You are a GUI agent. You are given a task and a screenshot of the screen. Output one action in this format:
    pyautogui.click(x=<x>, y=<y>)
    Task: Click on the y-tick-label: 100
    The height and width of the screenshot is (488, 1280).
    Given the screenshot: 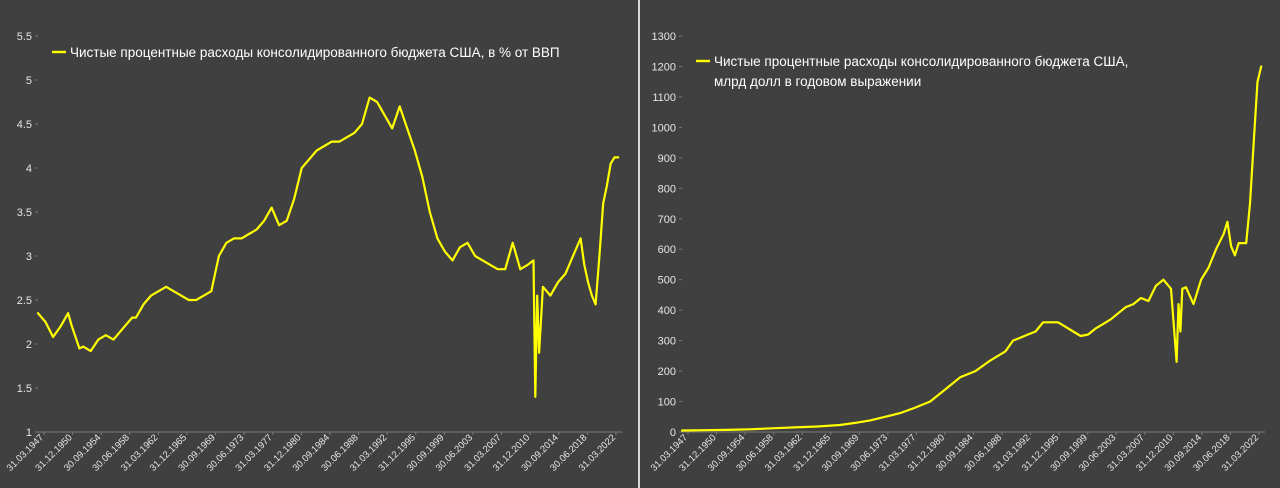 What is the action you would take?
    pyautogui.click(x=667, y=403)
    